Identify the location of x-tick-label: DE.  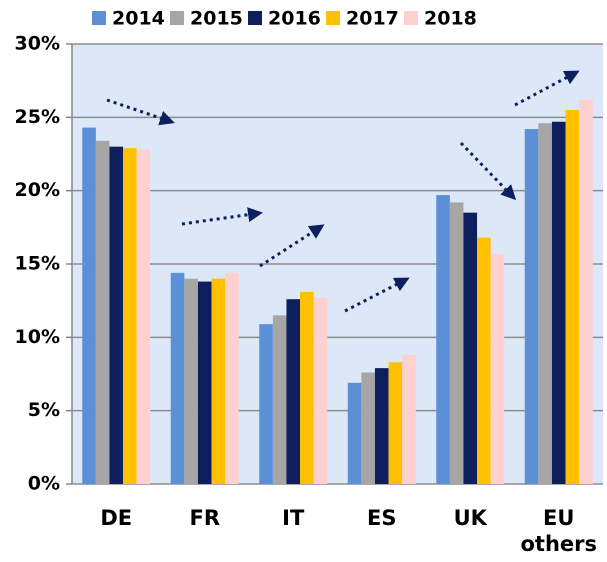
(116, 518).